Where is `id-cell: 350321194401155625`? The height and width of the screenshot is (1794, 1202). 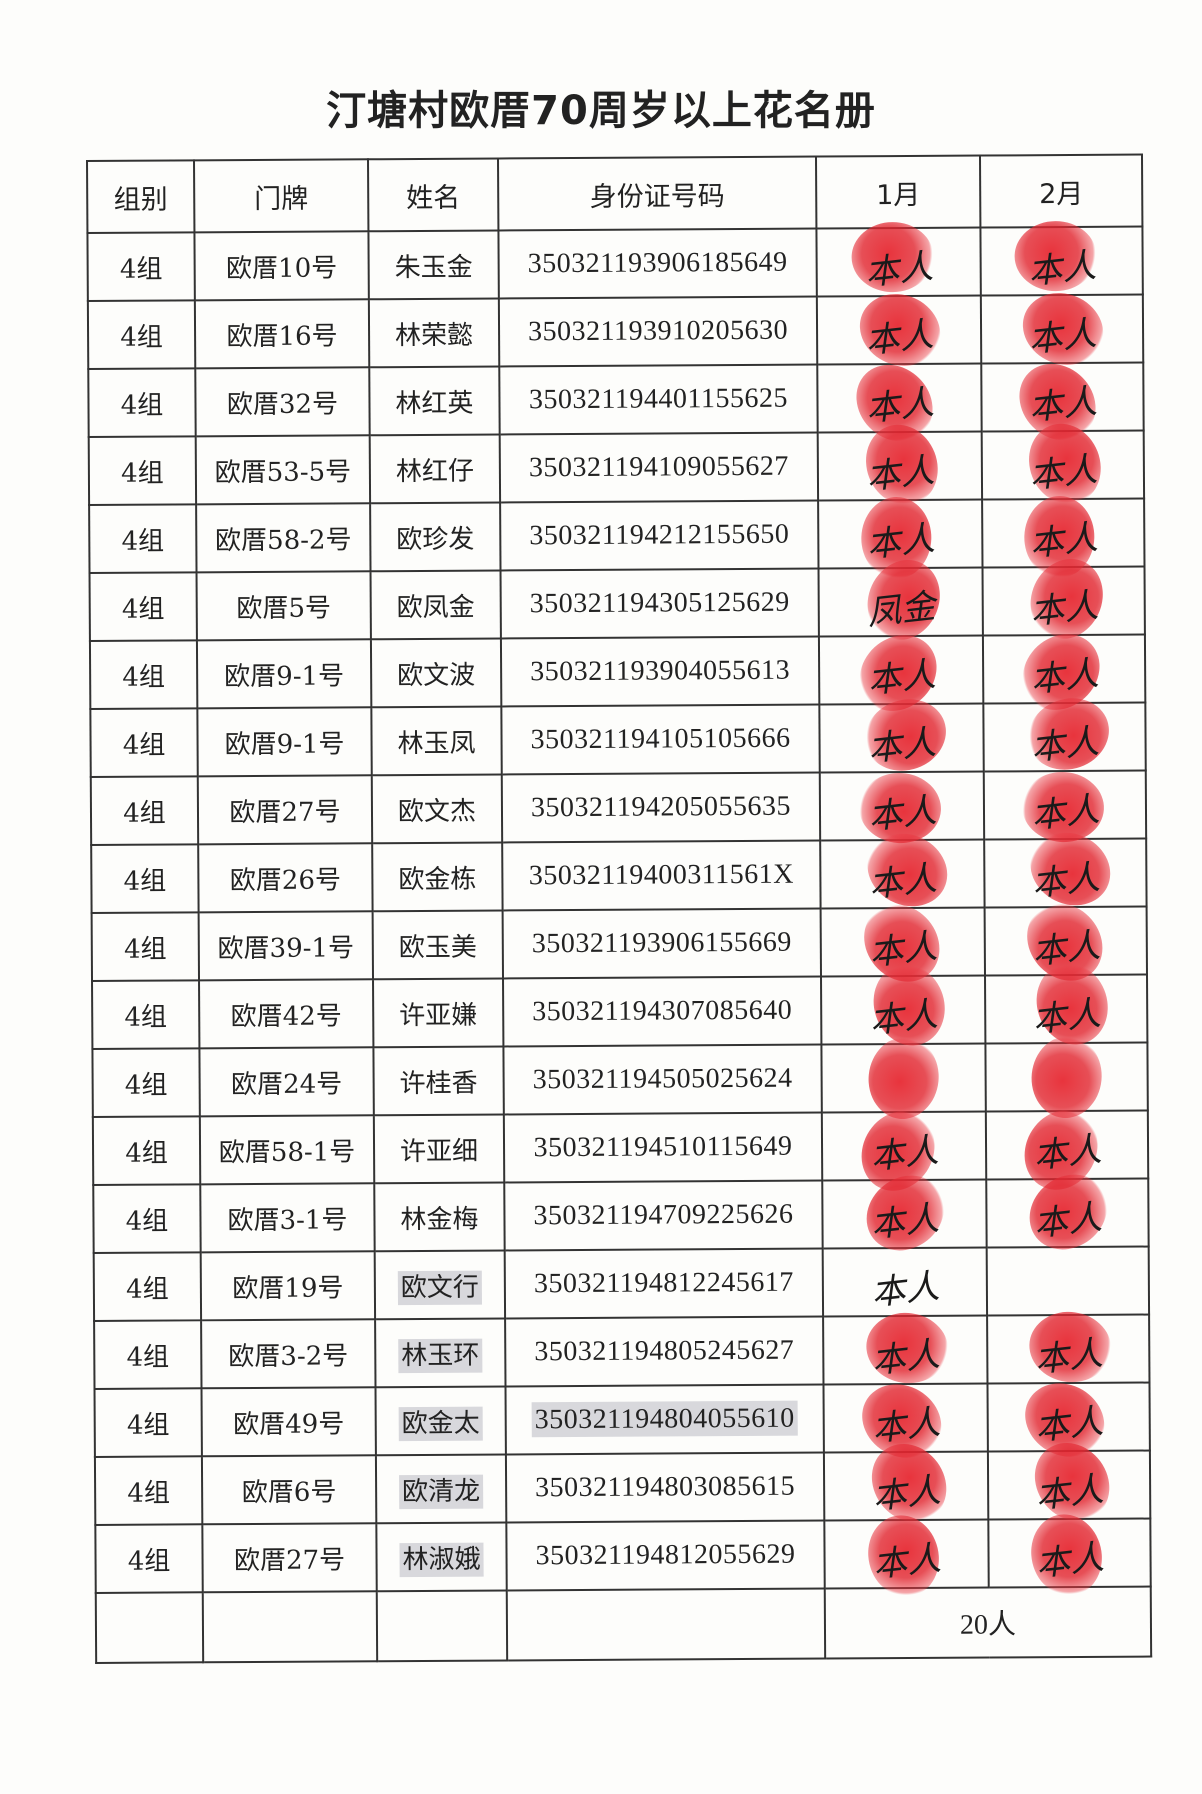
id-cell: 350321194401155625 is located at coordinates (658, 399).